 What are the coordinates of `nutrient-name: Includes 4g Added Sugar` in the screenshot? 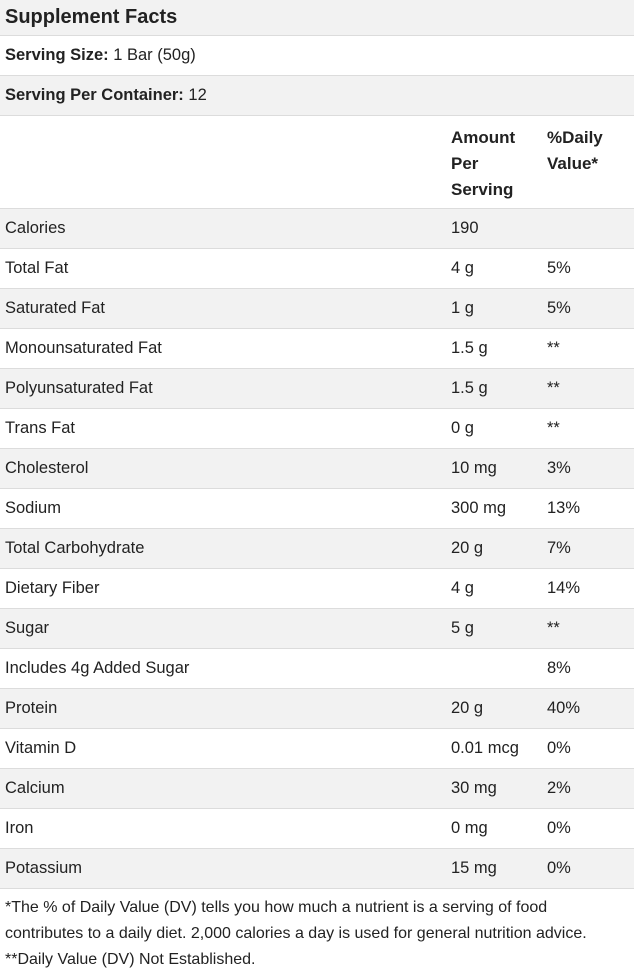 It's located at (97, 668).